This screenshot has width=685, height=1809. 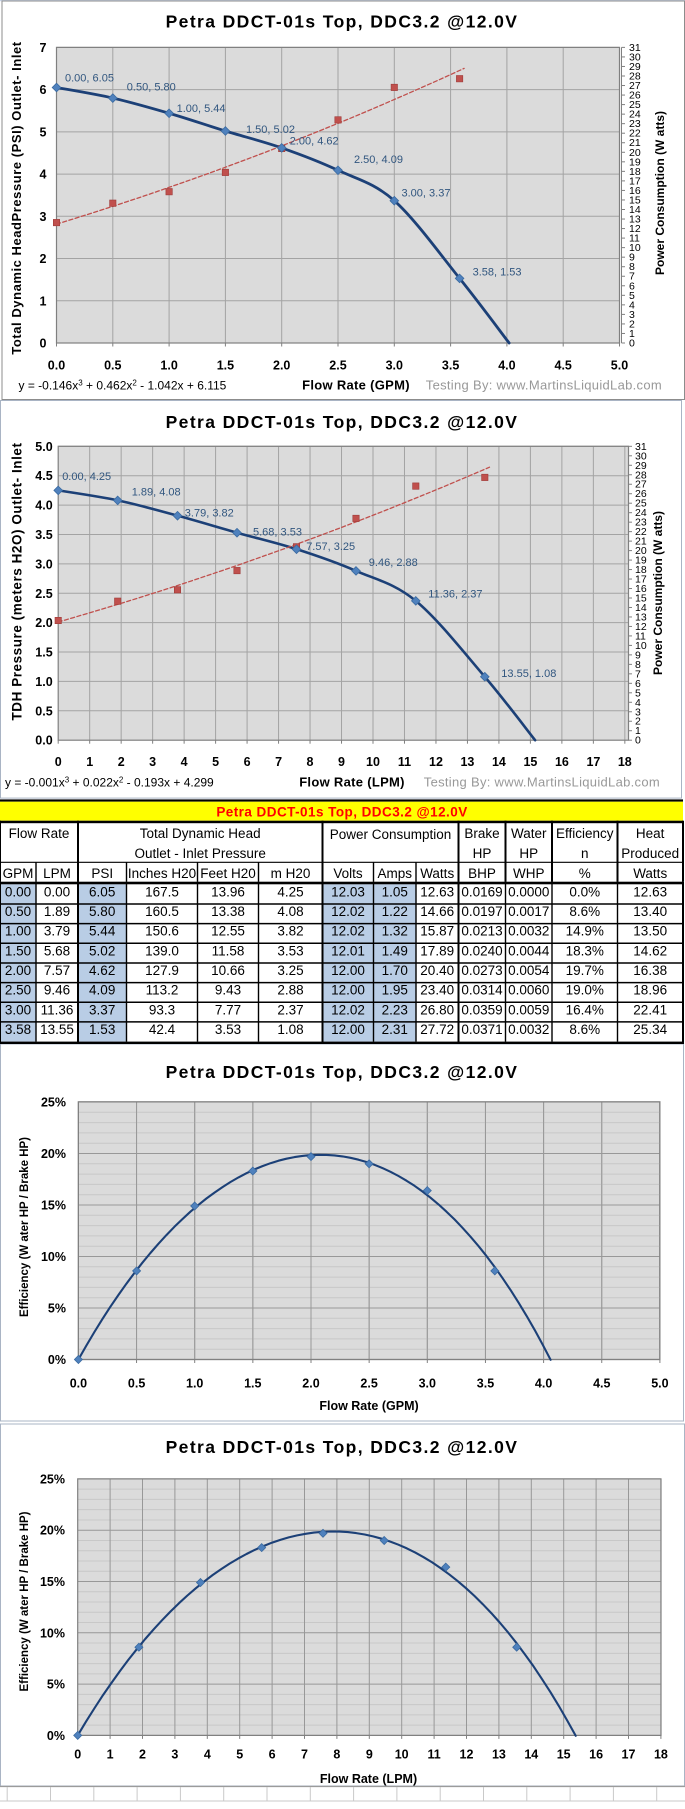 What do you see at coordinates (57, 891) in the screenshot?
I see `svg-text: 0.00` at bounding box center [57, 891].